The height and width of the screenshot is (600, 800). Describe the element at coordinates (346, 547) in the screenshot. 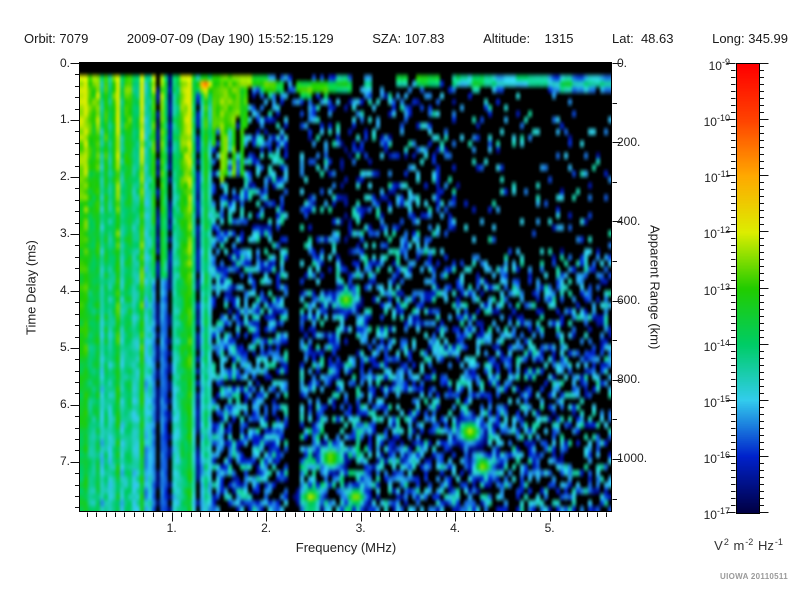

I see `x-axis-title: Frequency (MHz)` at that location.